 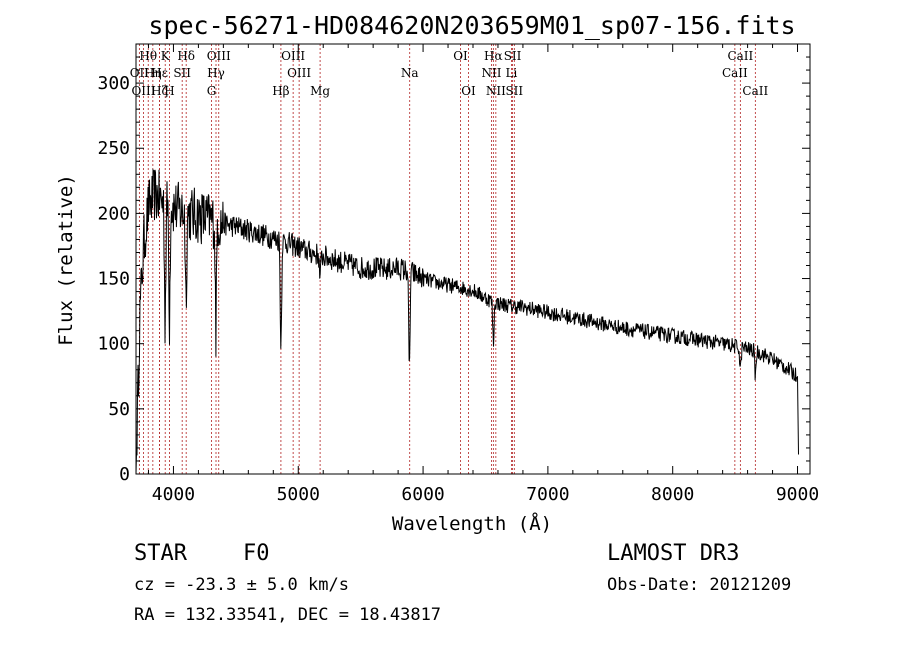 What do you see at coordinates (280, 91) in the screenshot?
I see `line-label-Hβ: Hβ` at bounding box center [280, 91].